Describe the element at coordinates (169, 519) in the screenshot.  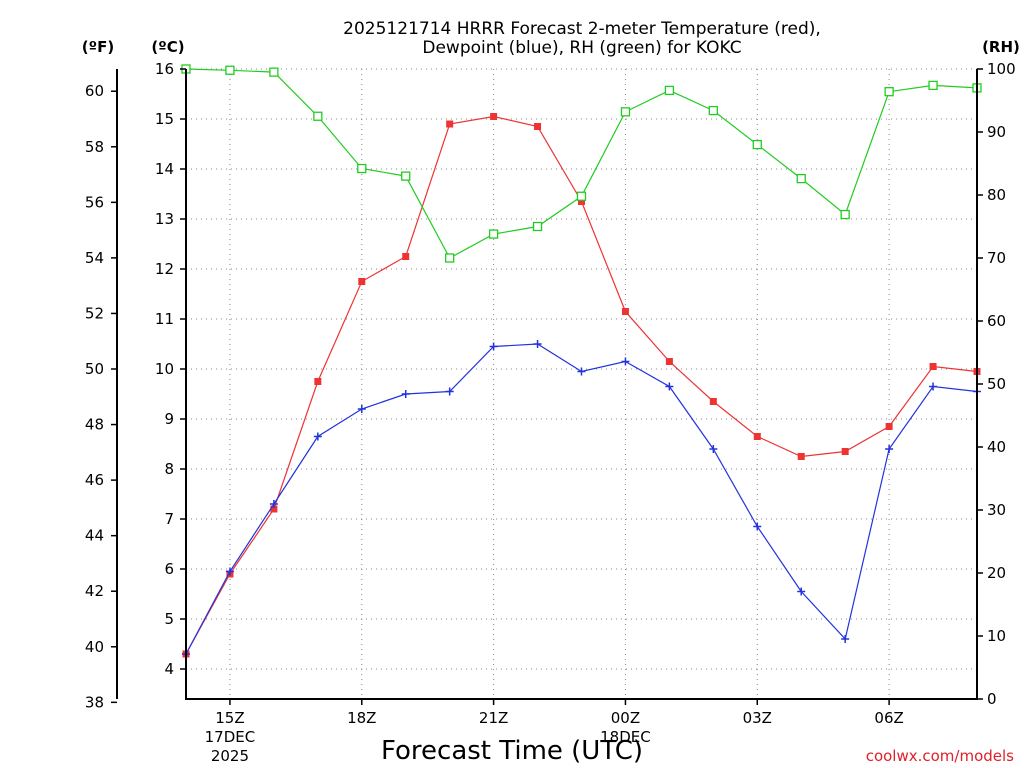
I see `celsius-tick-label: 7` at that location.